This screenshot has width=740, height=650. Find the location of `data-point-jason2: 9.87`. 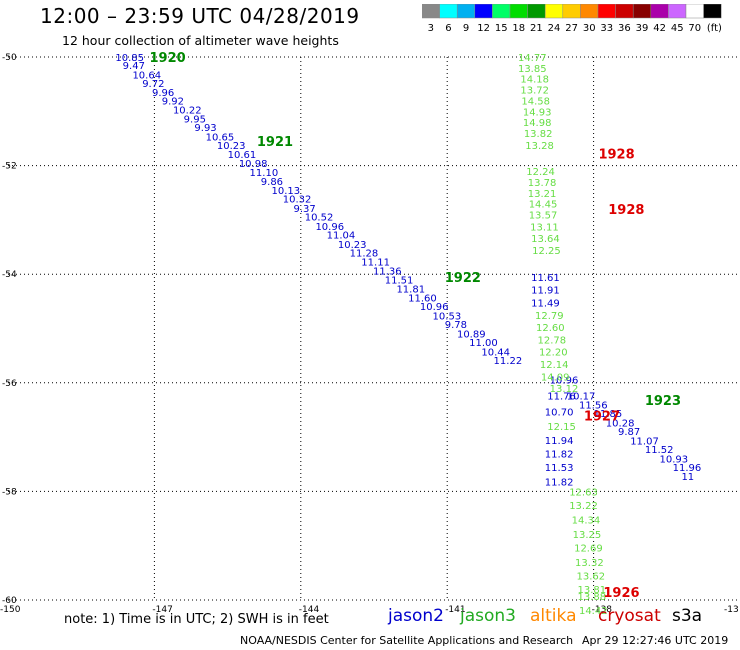

data-point-jason2: 9.87 is located at coordinates (629, 432).